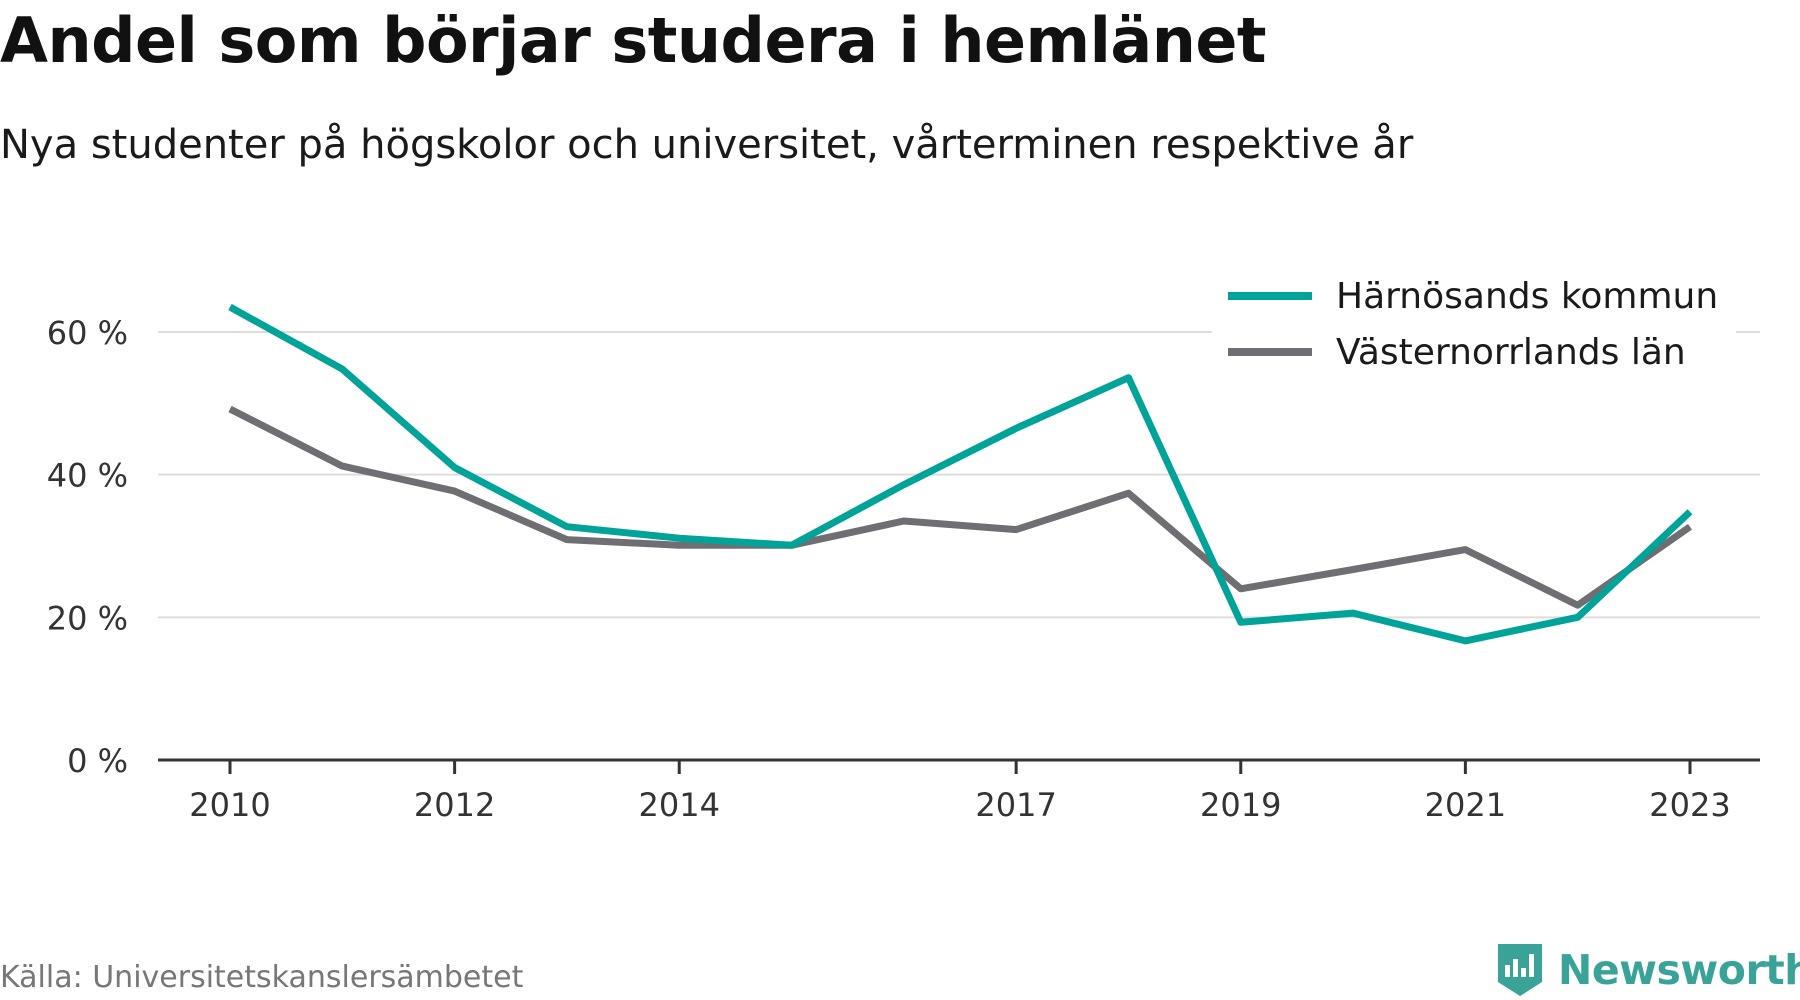  I want to click on x-tick-label: 2017, so click(1015, 805).